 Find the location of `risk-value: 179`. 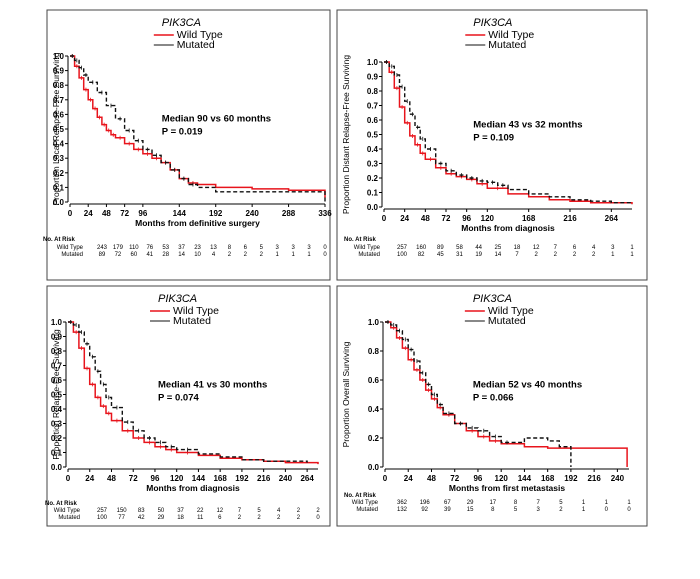

risk-value: 179 is located at coordinates (118, 248).